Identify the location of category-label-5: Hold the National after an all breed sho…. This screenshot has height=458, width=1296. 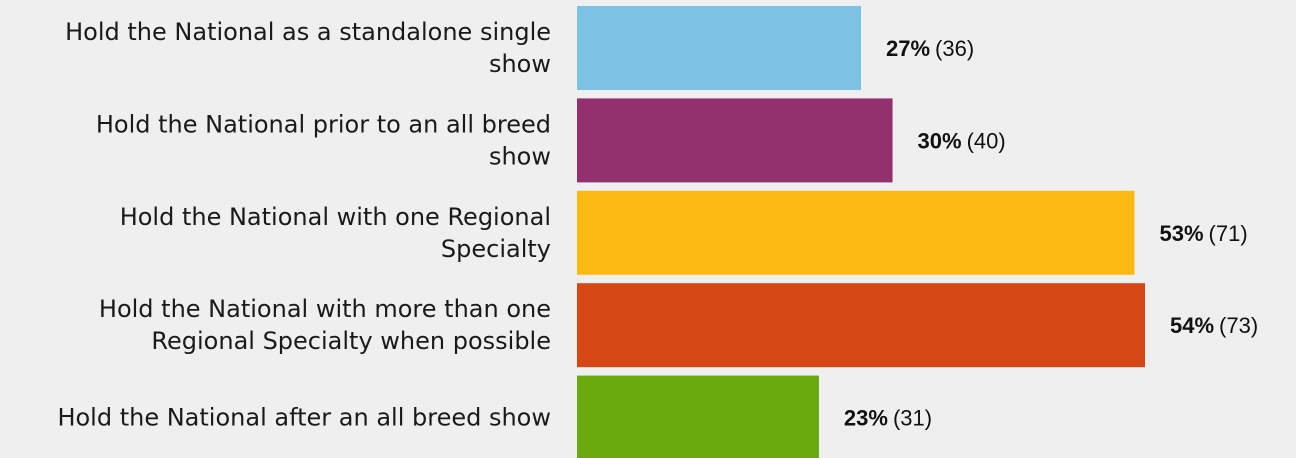
(304, 418).